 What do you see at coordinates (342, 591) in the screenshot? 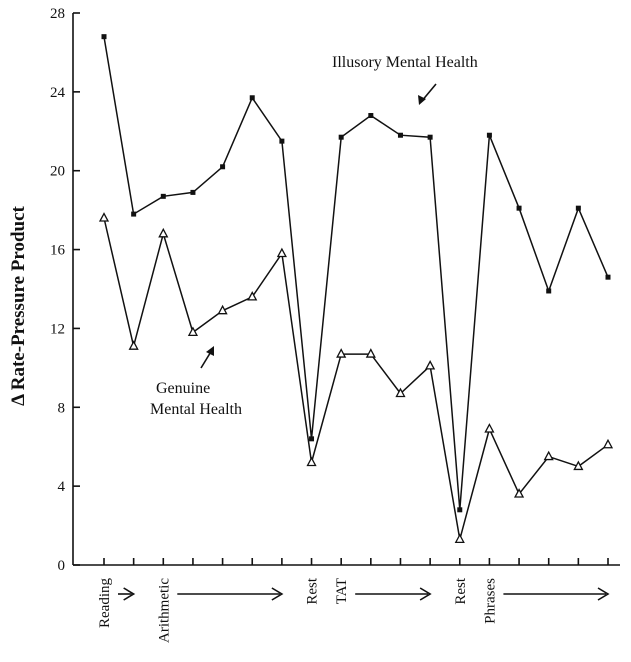
I see `x-category-label: TAT` at bounding box center [342, 591].